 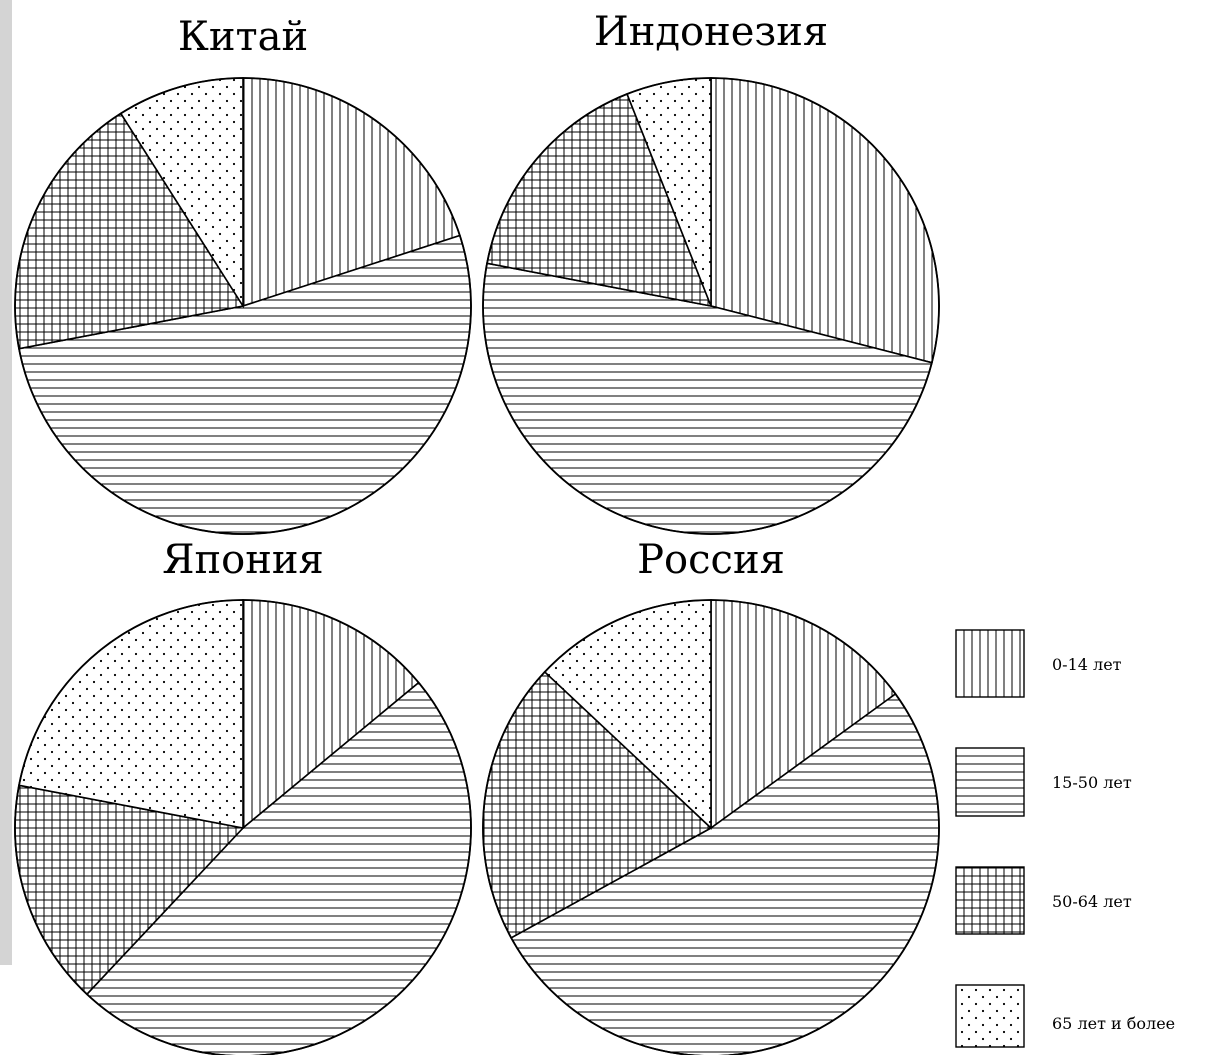 I want to click on legend-swatch-vertical-lines, so click(x=990, y=663).